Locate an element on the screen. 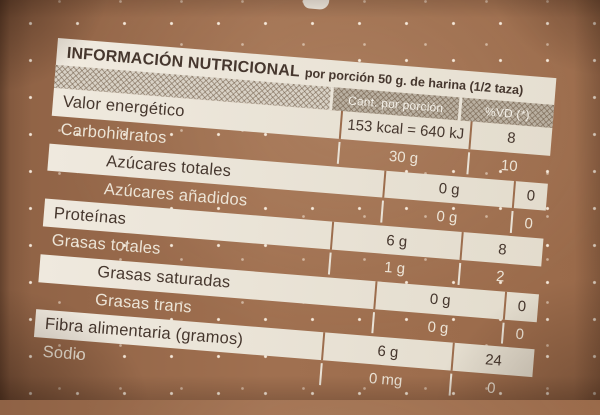 The width and height of the screenshot is (600, 415). bag-print-remnant is located at coordinates (316, 5).